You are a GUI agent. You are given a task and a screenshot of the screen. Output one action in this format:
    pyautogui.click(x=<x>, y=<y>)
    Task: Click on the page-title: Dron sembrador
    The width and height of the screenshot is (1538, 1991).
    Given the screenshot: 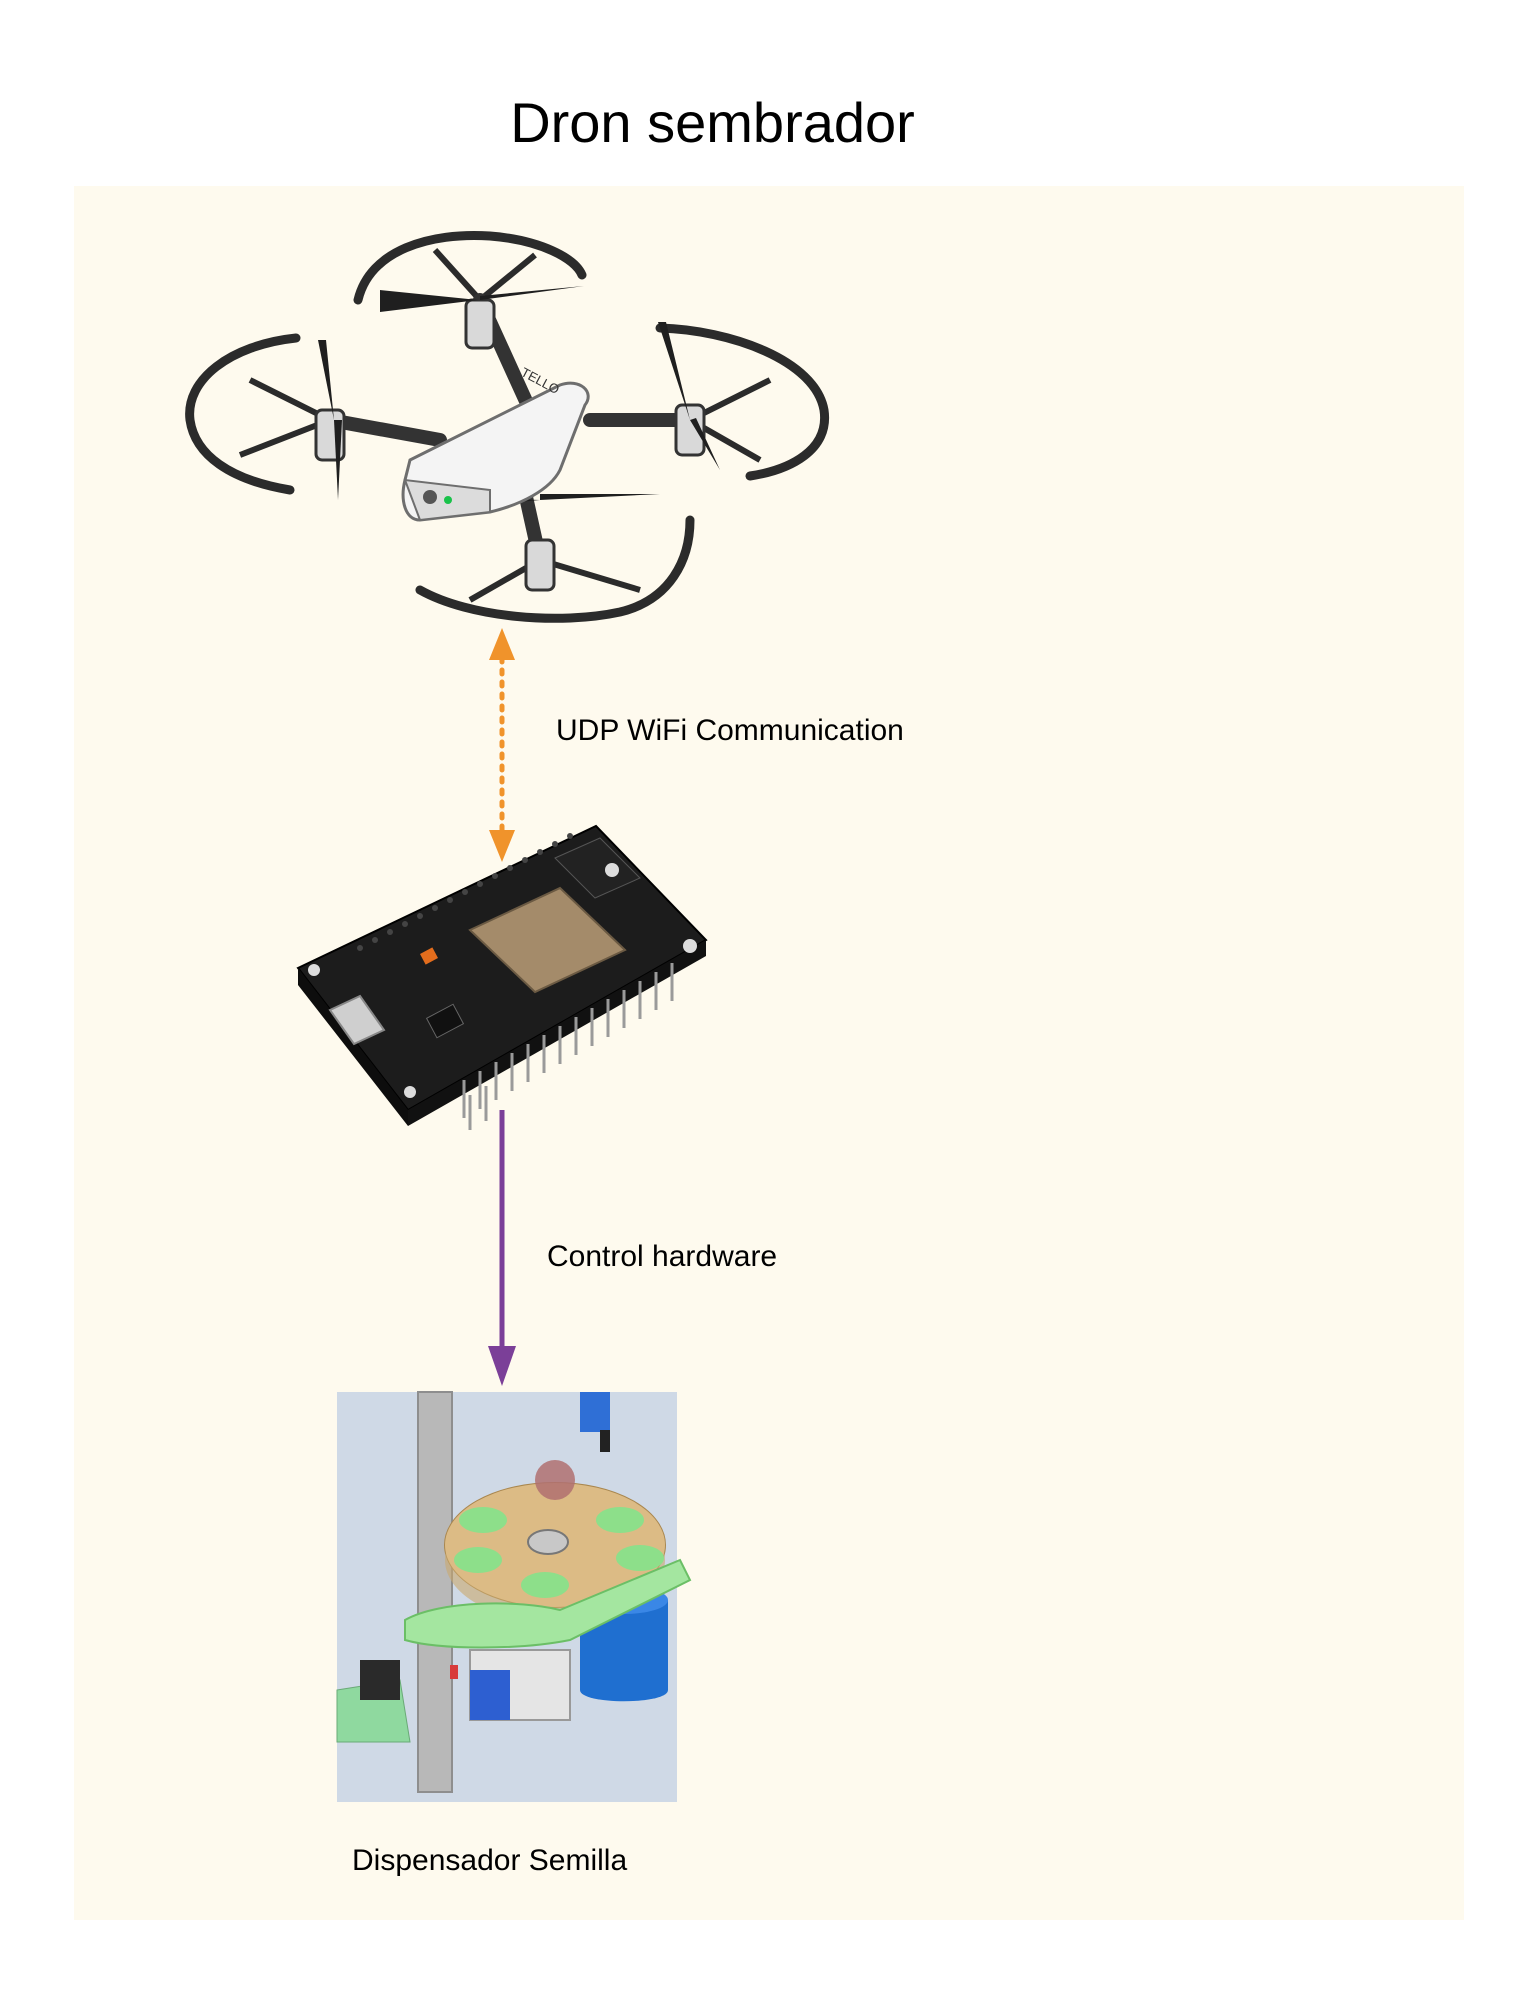 What is the action you would take?
    pyautogui.click(x=712, y=122)
    